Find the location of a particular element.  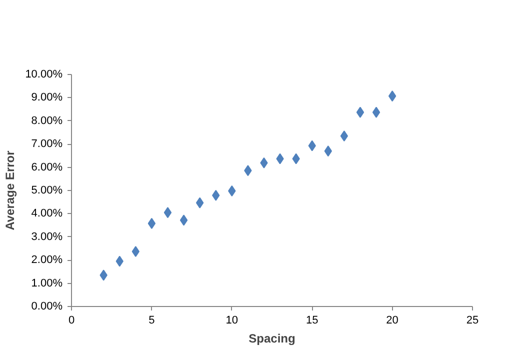

y-tick-label: 0.00% is located at coordinates (47, 306).